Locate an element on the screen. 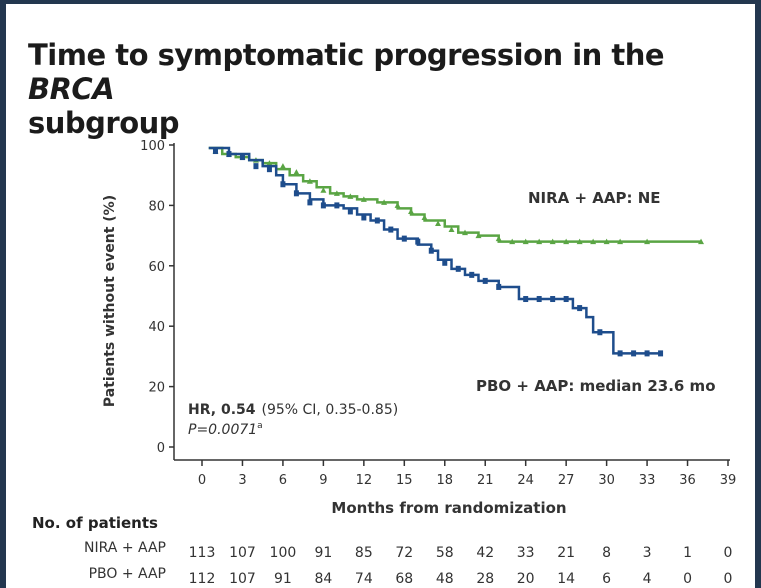 This screenshot has width=761, height=588. series-label-nira: NIRA + AAP: NE is located at coordinates (594, 198).